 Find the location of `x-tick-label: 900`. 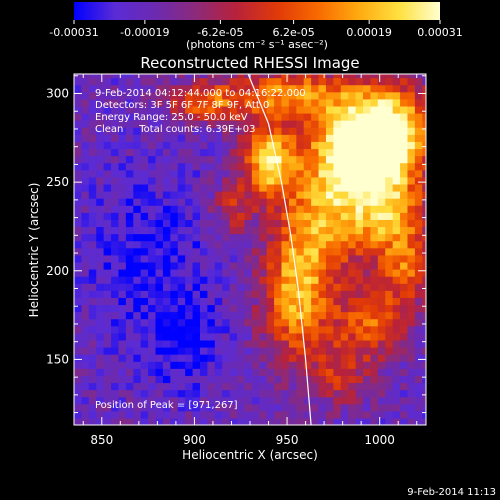

x-tick-label: 900 is located at coordinates (194, 440).